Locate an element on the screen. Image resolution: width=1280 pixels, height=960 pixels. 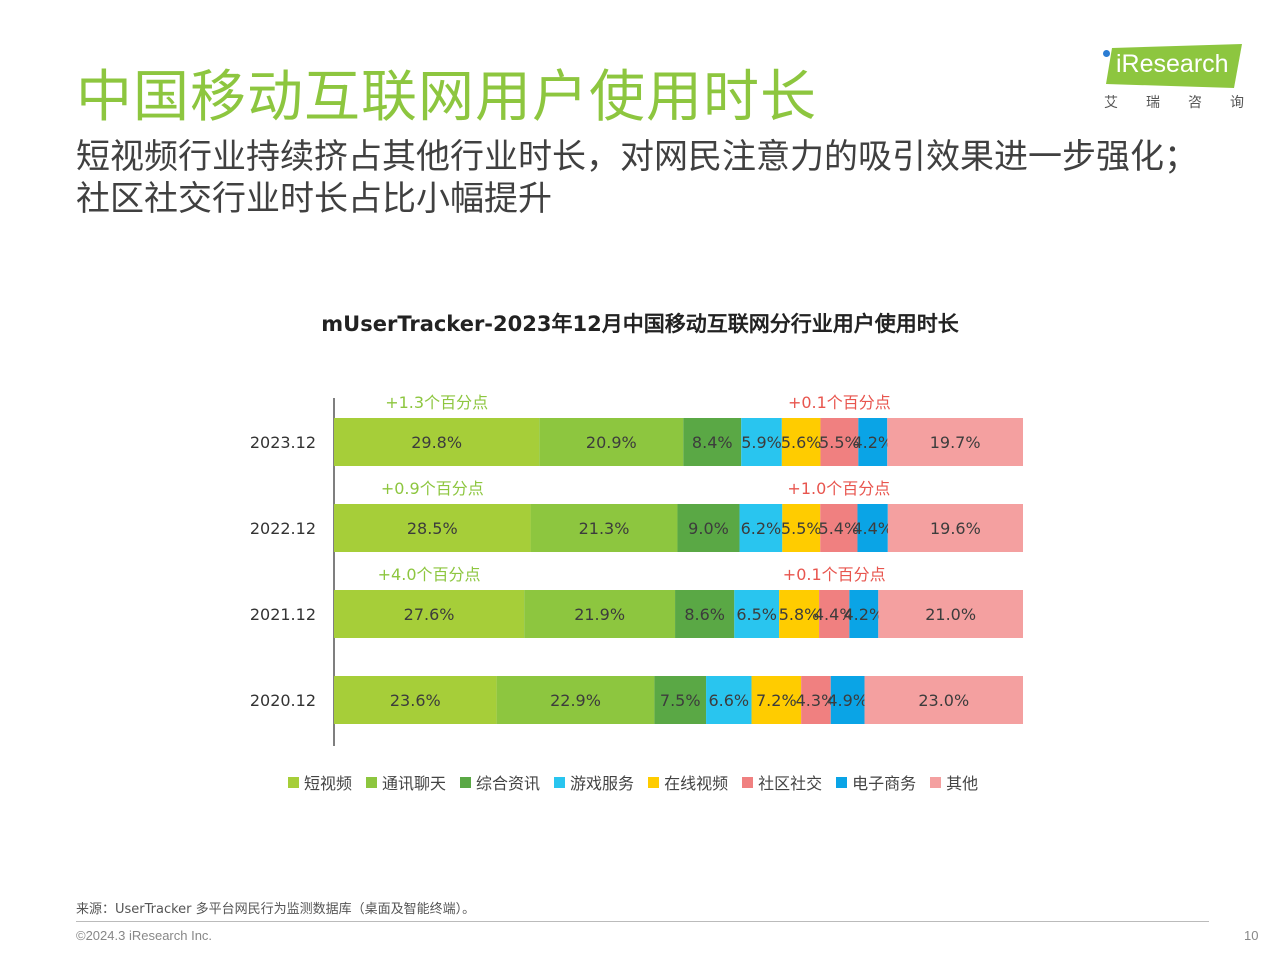
data-label: 23.6% is located at coordinates (415, 700).